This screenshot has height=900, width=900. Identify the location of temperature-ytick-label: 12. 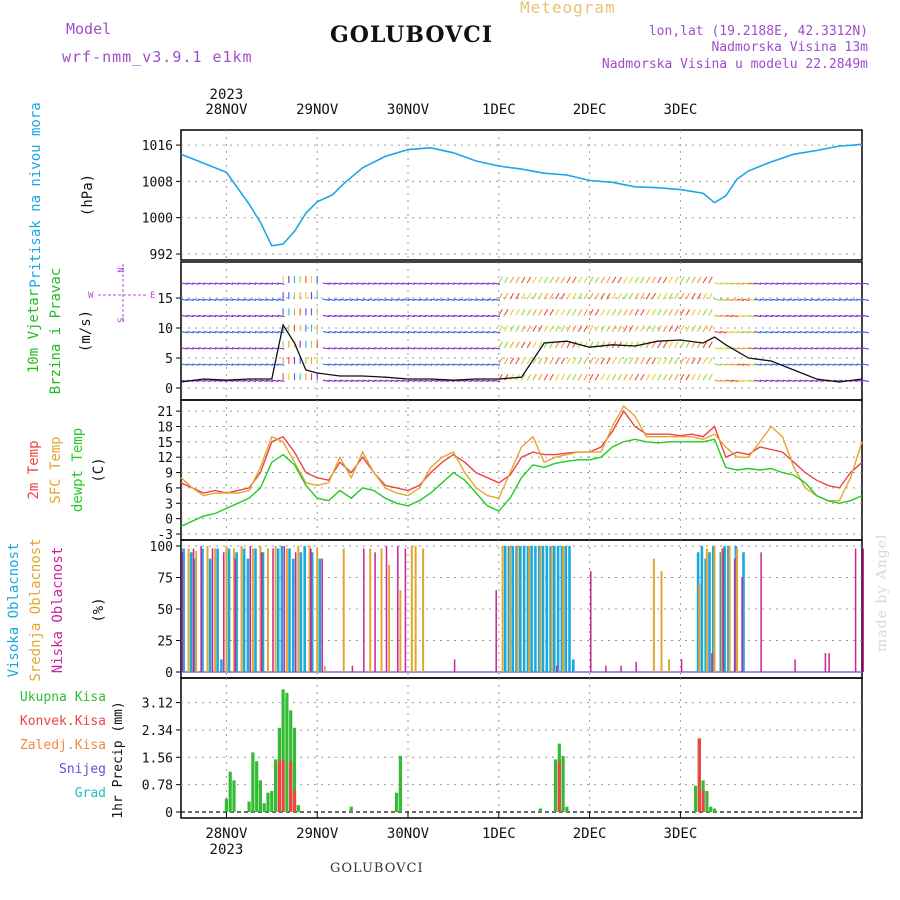
(165, 458).